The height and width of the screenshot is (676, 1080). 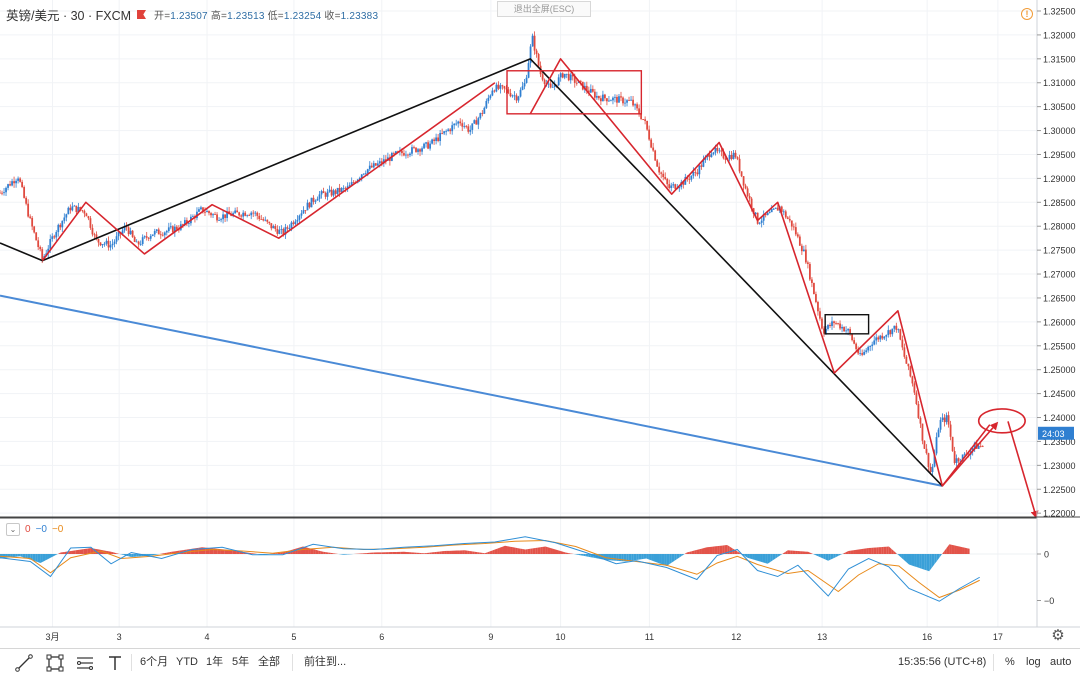 I want to click on indicator-tick-label: −0, so click(x=1049, y=601).